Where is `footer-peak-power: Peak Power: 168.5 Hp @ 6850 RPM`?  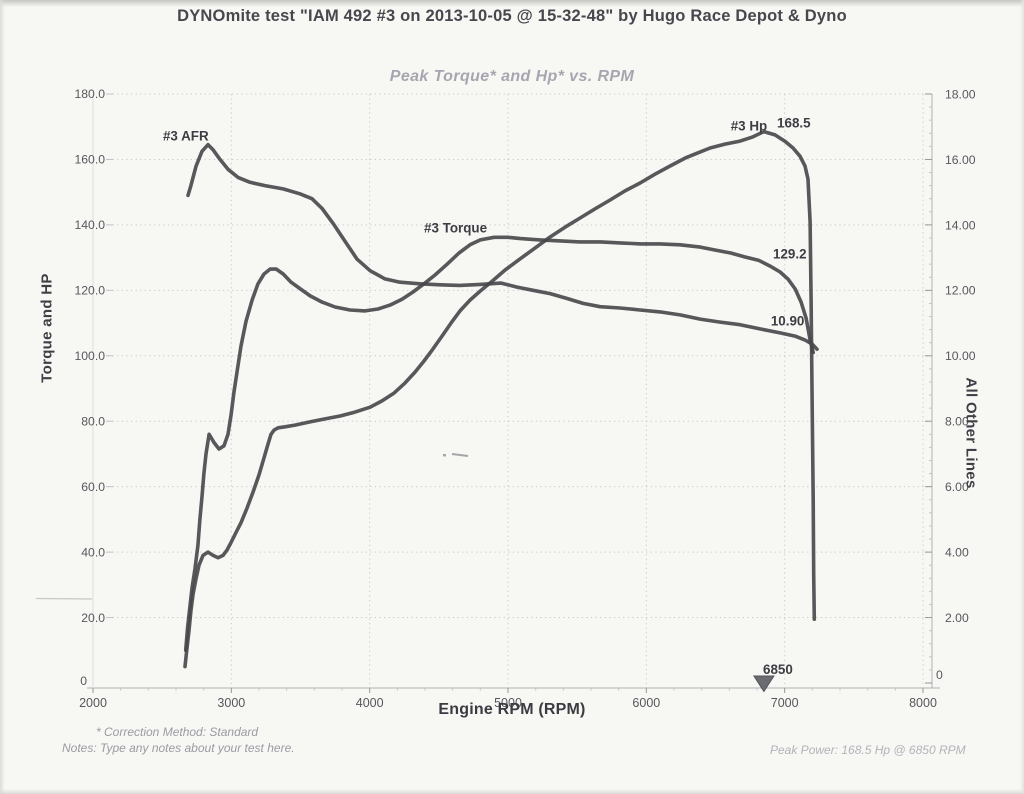 footer-peak-power: Peak Power: 168.5 Hp @ 6850 RPM is located at coordinates (868, 750).